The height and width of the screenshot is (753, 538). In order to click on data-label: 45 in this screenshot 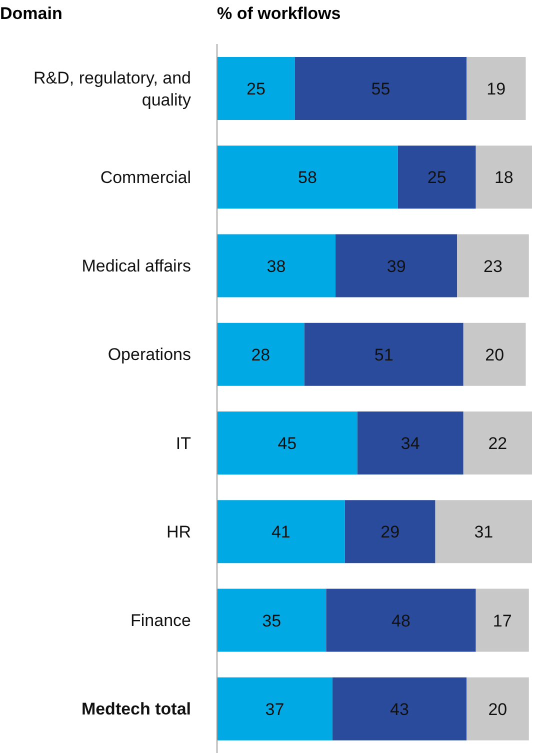, I will do `click(287, 444)`.